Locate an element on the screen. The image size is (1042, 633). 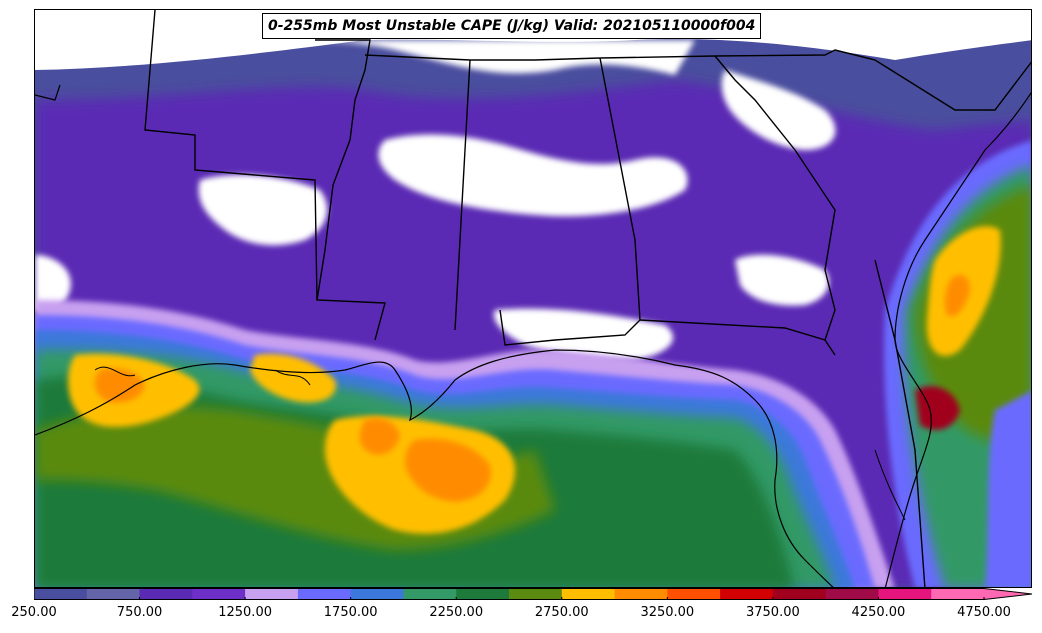
colorbar-extend-arrow is located at coordinates (1008, 594).